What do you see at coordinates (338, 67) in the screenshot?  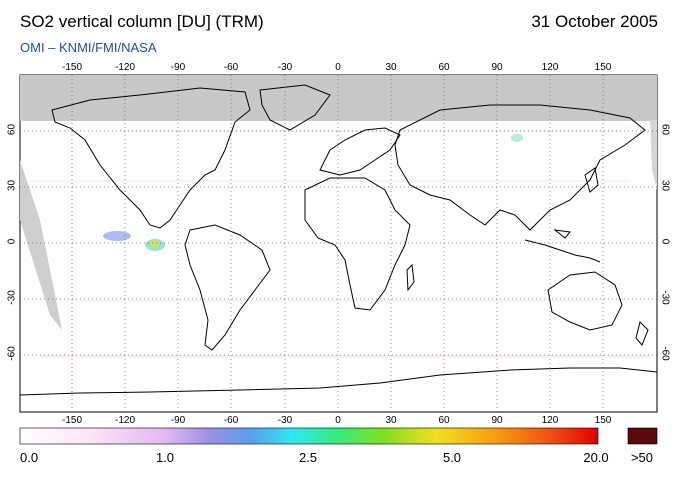 I see `lon-tick-top: 0` at bounding box center [338, 67].